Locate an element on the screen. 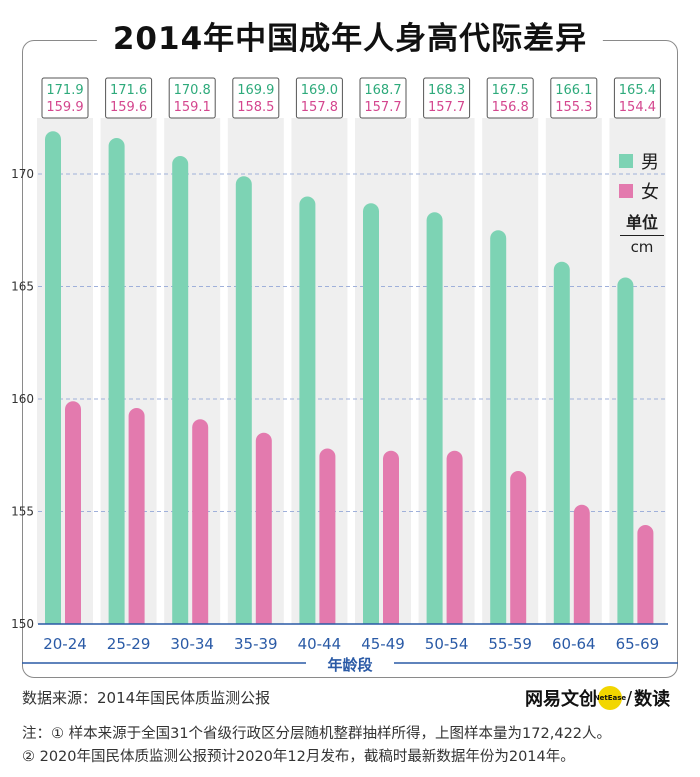 The height and width of the screenshot is (777, 700). x-tick-label: 35-39 is located at coordinates (256, 644).